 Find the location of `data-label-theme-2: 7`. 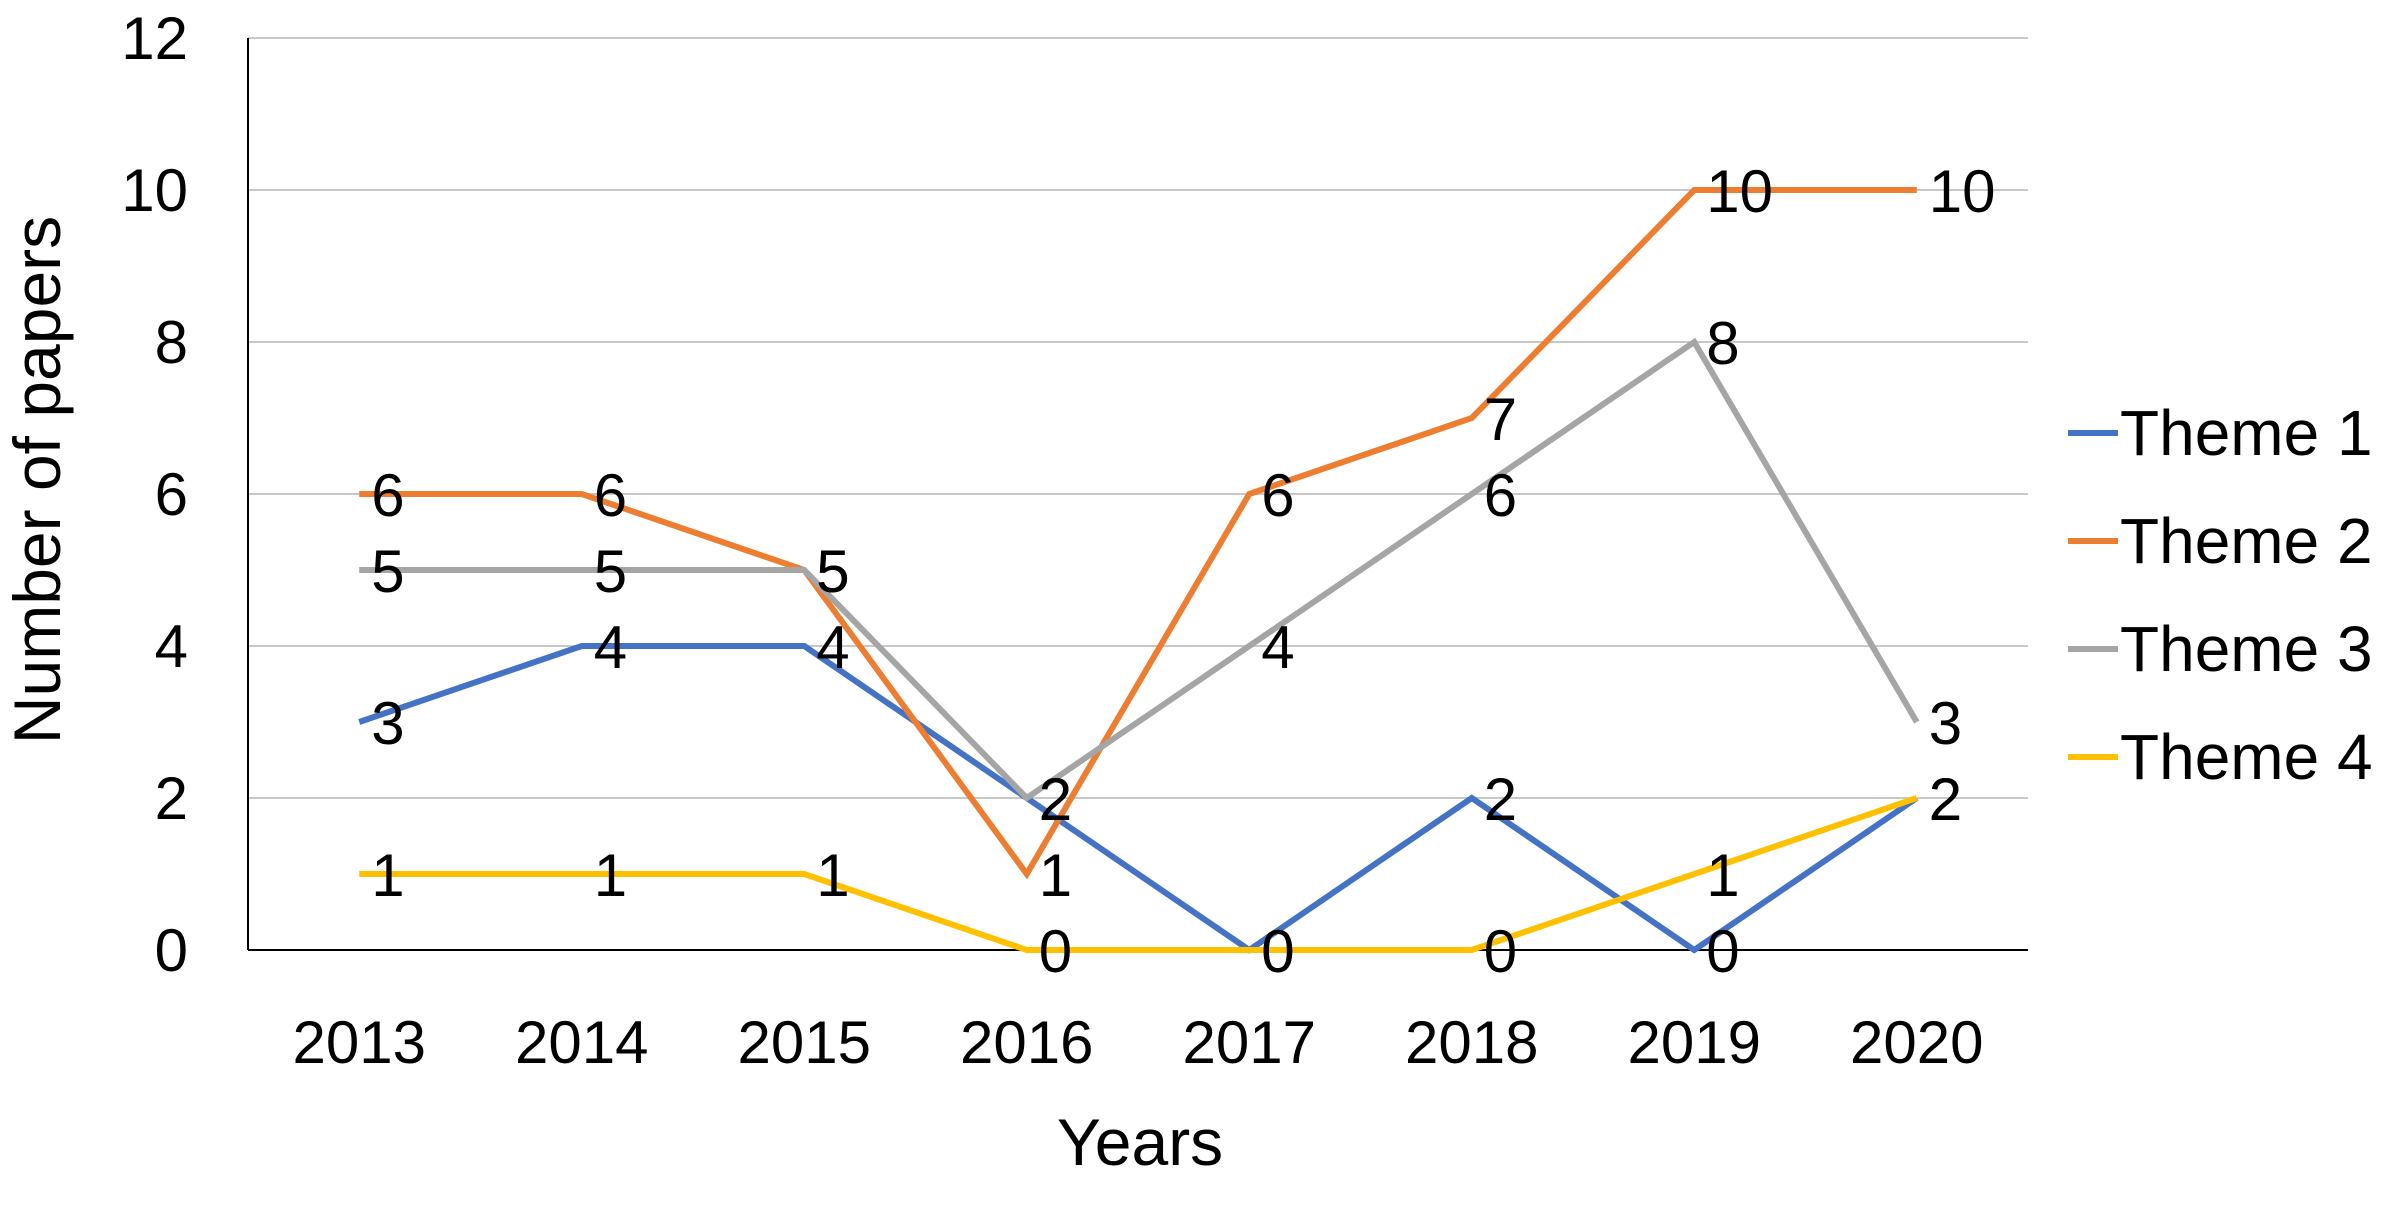

data-label-theme-2: 7 is located at coordinates (1500, 419).